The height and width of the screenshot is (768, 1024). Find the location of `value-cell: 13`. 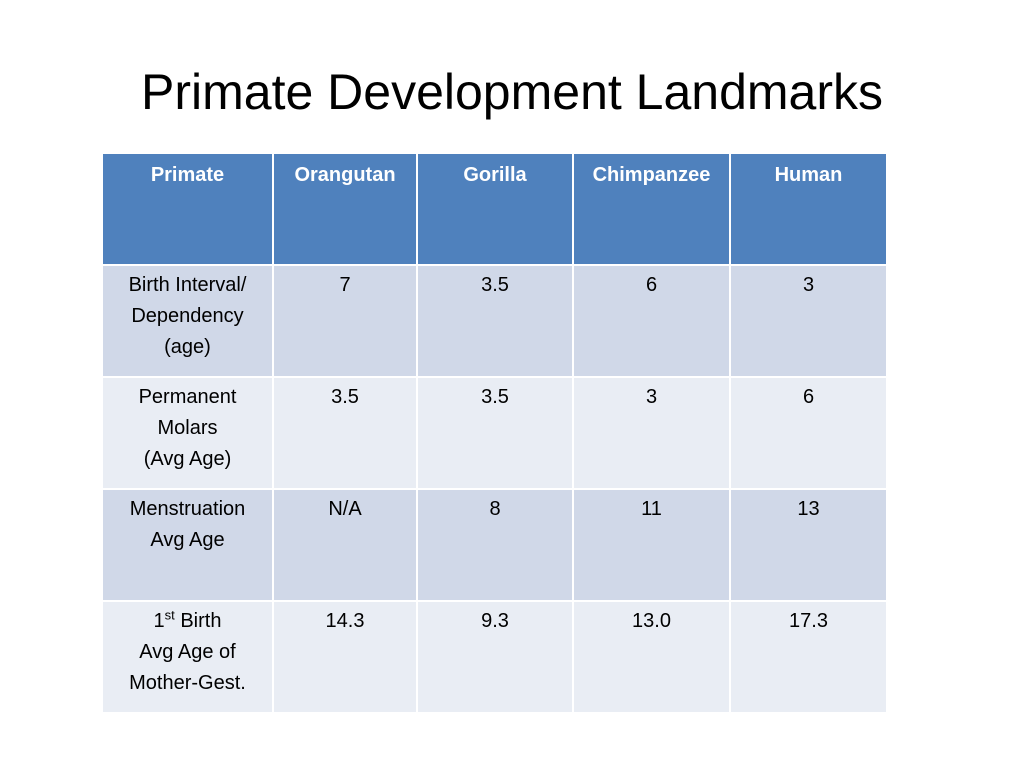

value-cell: 13 is located at coordinates (808, 545).